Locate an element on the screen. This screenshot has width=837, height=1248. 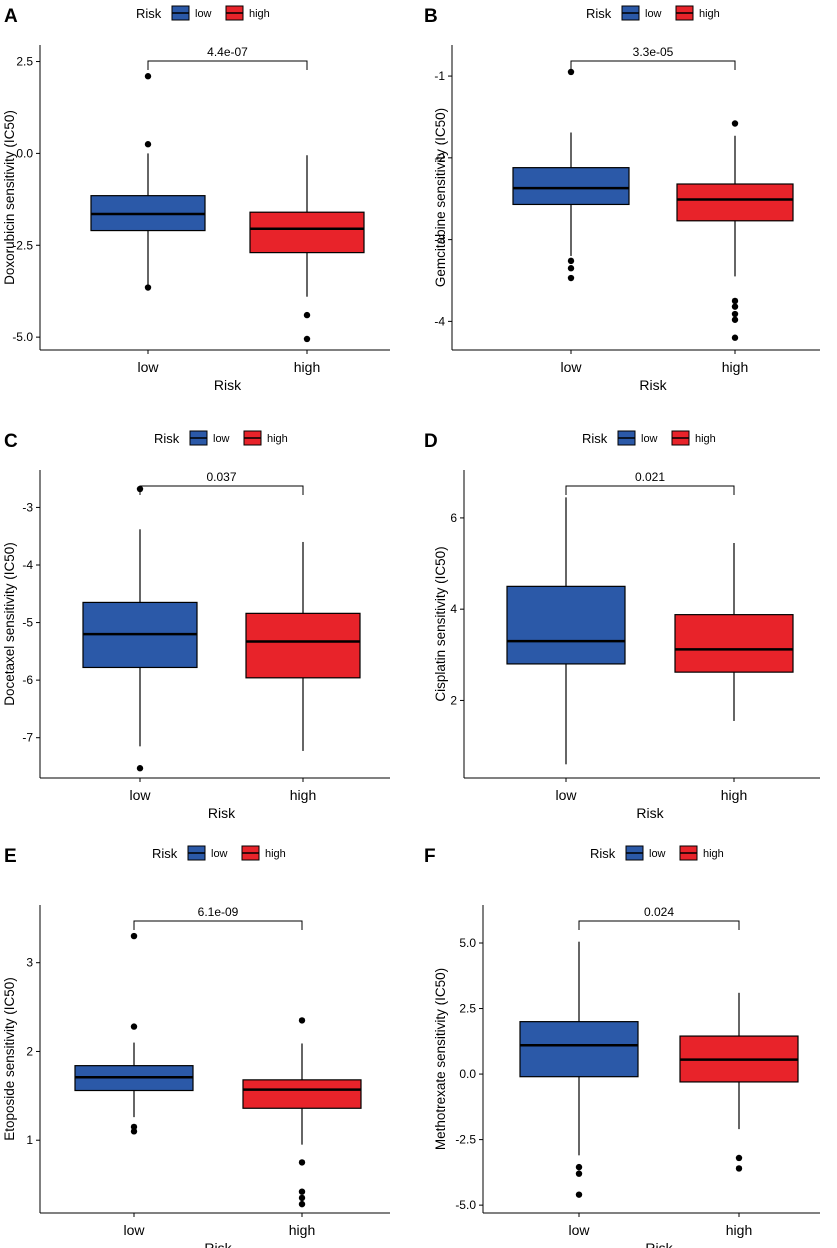
y-axis-title: Etoposide sensitivity (IC50) is located at coordinates (9, 1059).